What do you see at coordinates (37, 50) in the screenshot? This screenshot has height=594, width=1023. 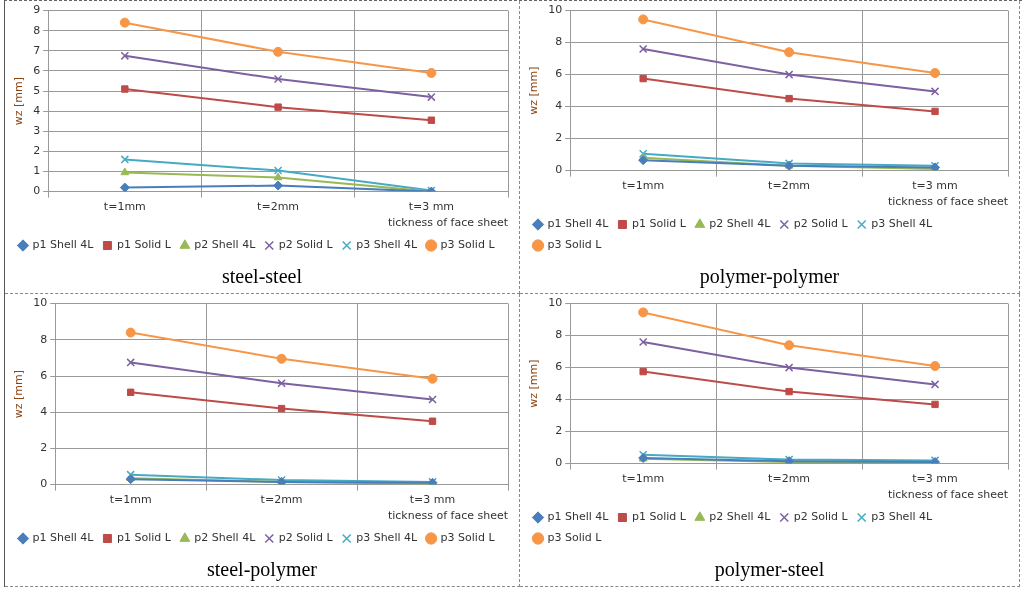 I see `y-tick-label: 7` at bounding box center [37, 50].